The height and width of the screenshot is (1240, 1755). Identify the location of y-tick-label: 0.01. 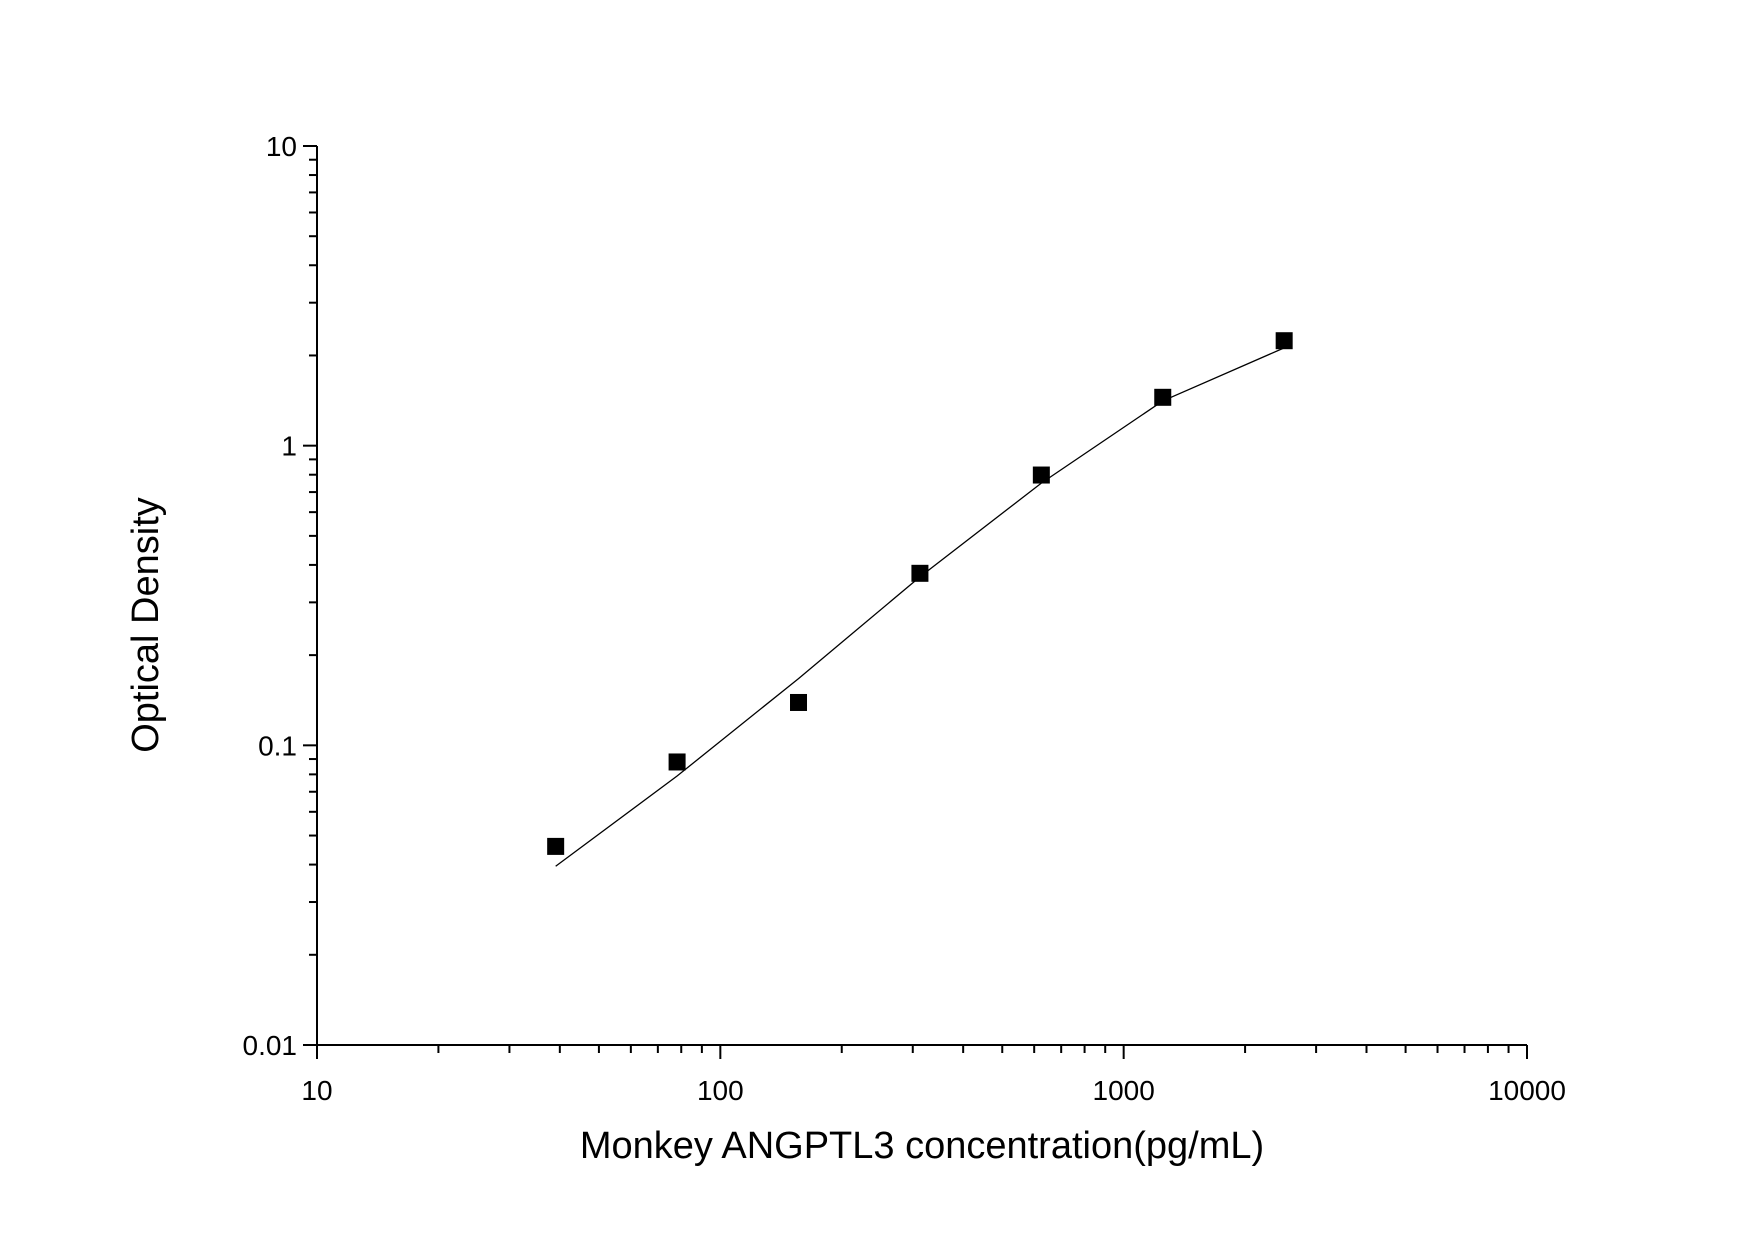
(270, 1045).